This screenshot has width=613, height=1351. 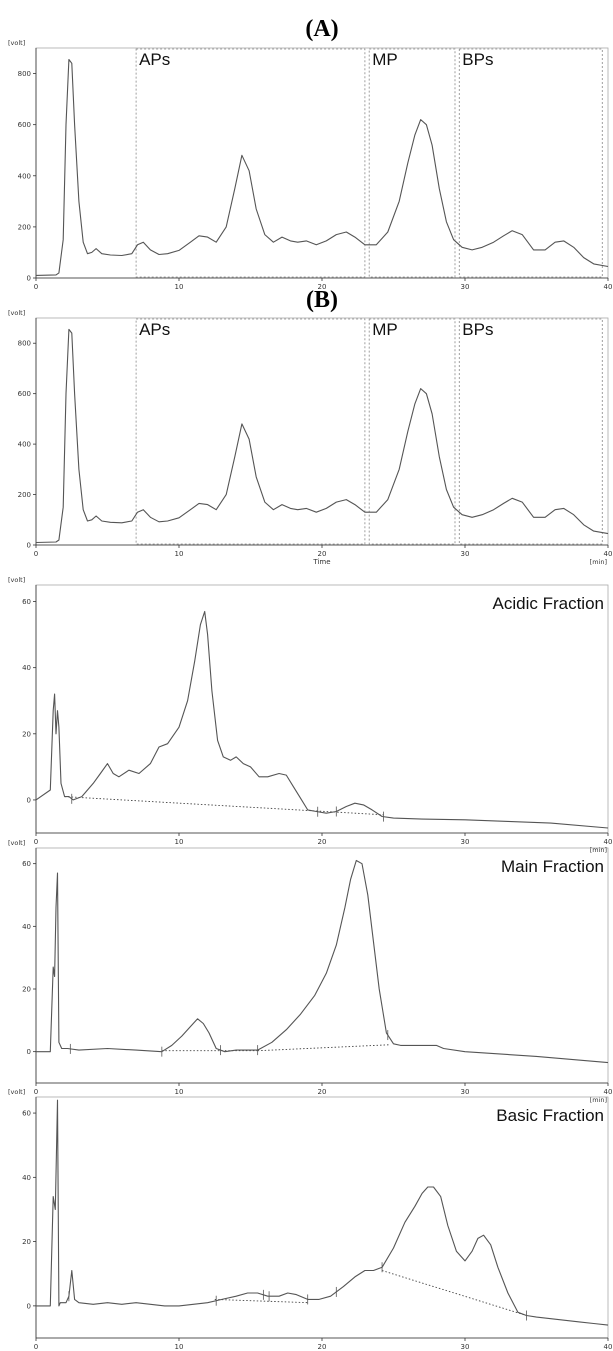 What do you see at coordinates (548, 603) in the screenshot?
I see `fraction-label: Acidic Fraction` at bounding box center [548, 603].